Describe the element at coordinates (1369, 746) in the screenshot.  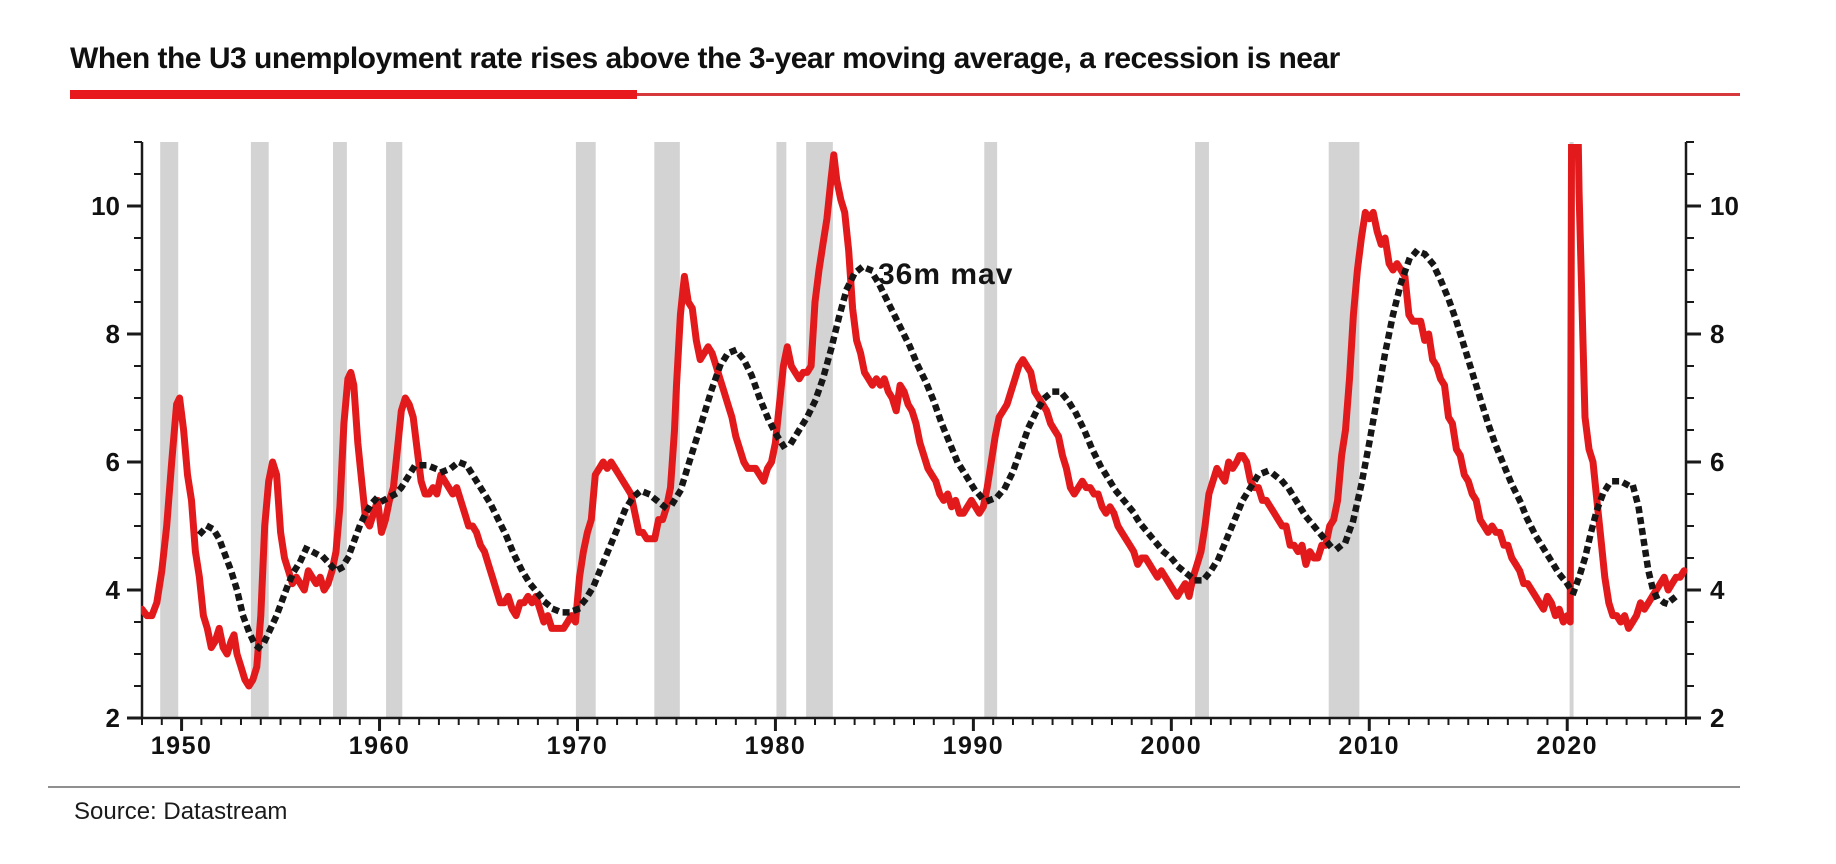
I see `x-axis-tick-label: 2010` at that location.